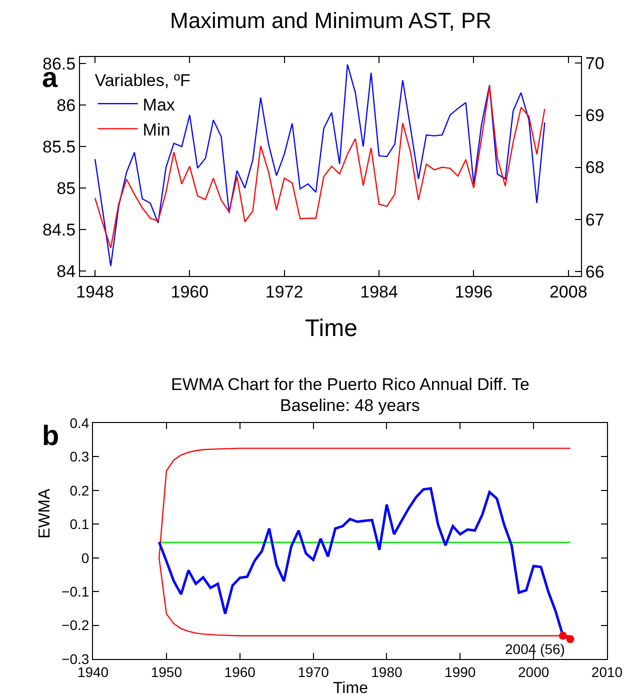 This screenshot has height=696, width=639. What do you see at coordinates (76, 591) in the screenshot?
I see `y-tick-label: −0.1` at bounding box center [76, 591].